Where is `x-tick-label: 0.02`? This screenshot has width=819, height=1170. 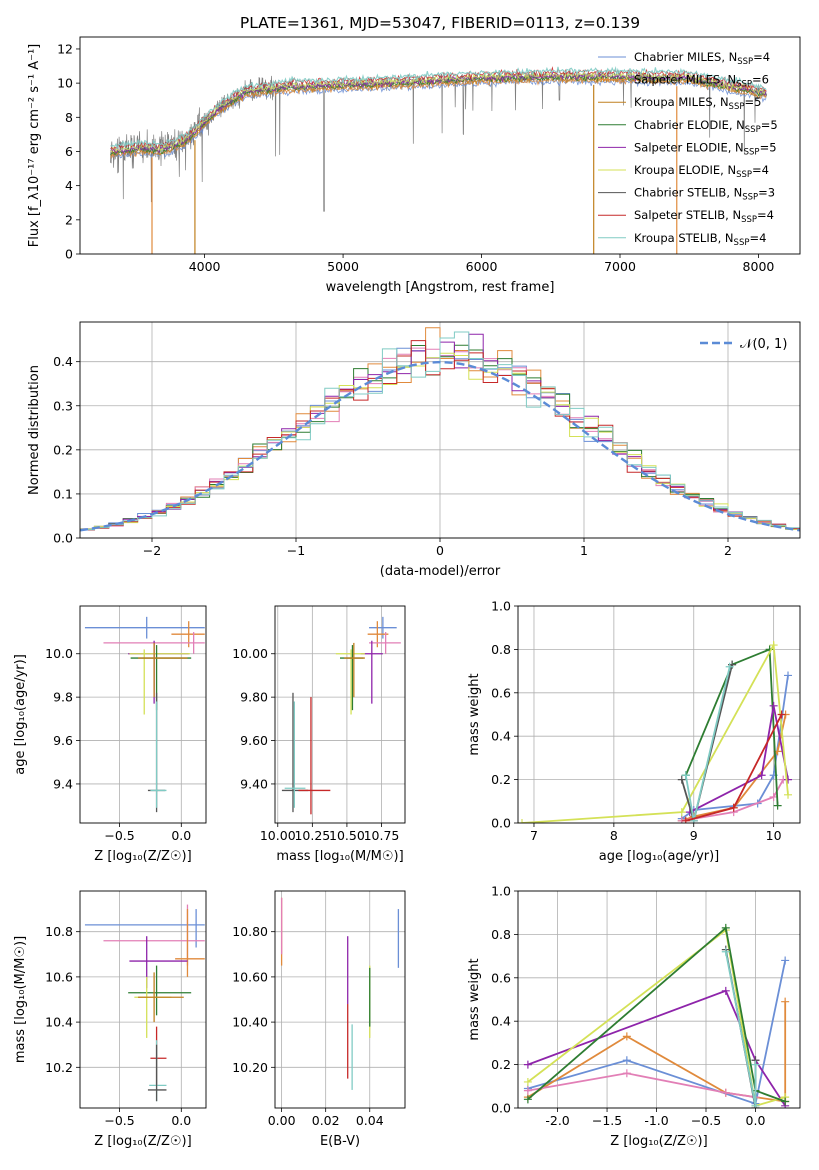
x-tick-label: 0.02 is located at coordinates (326, 1120).